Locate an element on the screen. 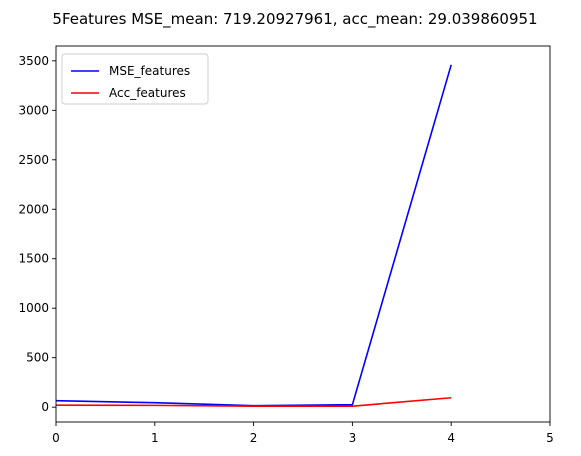 The width and height of the screenshot is (581, 456). y-tick-label: 2500 is located at coordinates (33, 160).